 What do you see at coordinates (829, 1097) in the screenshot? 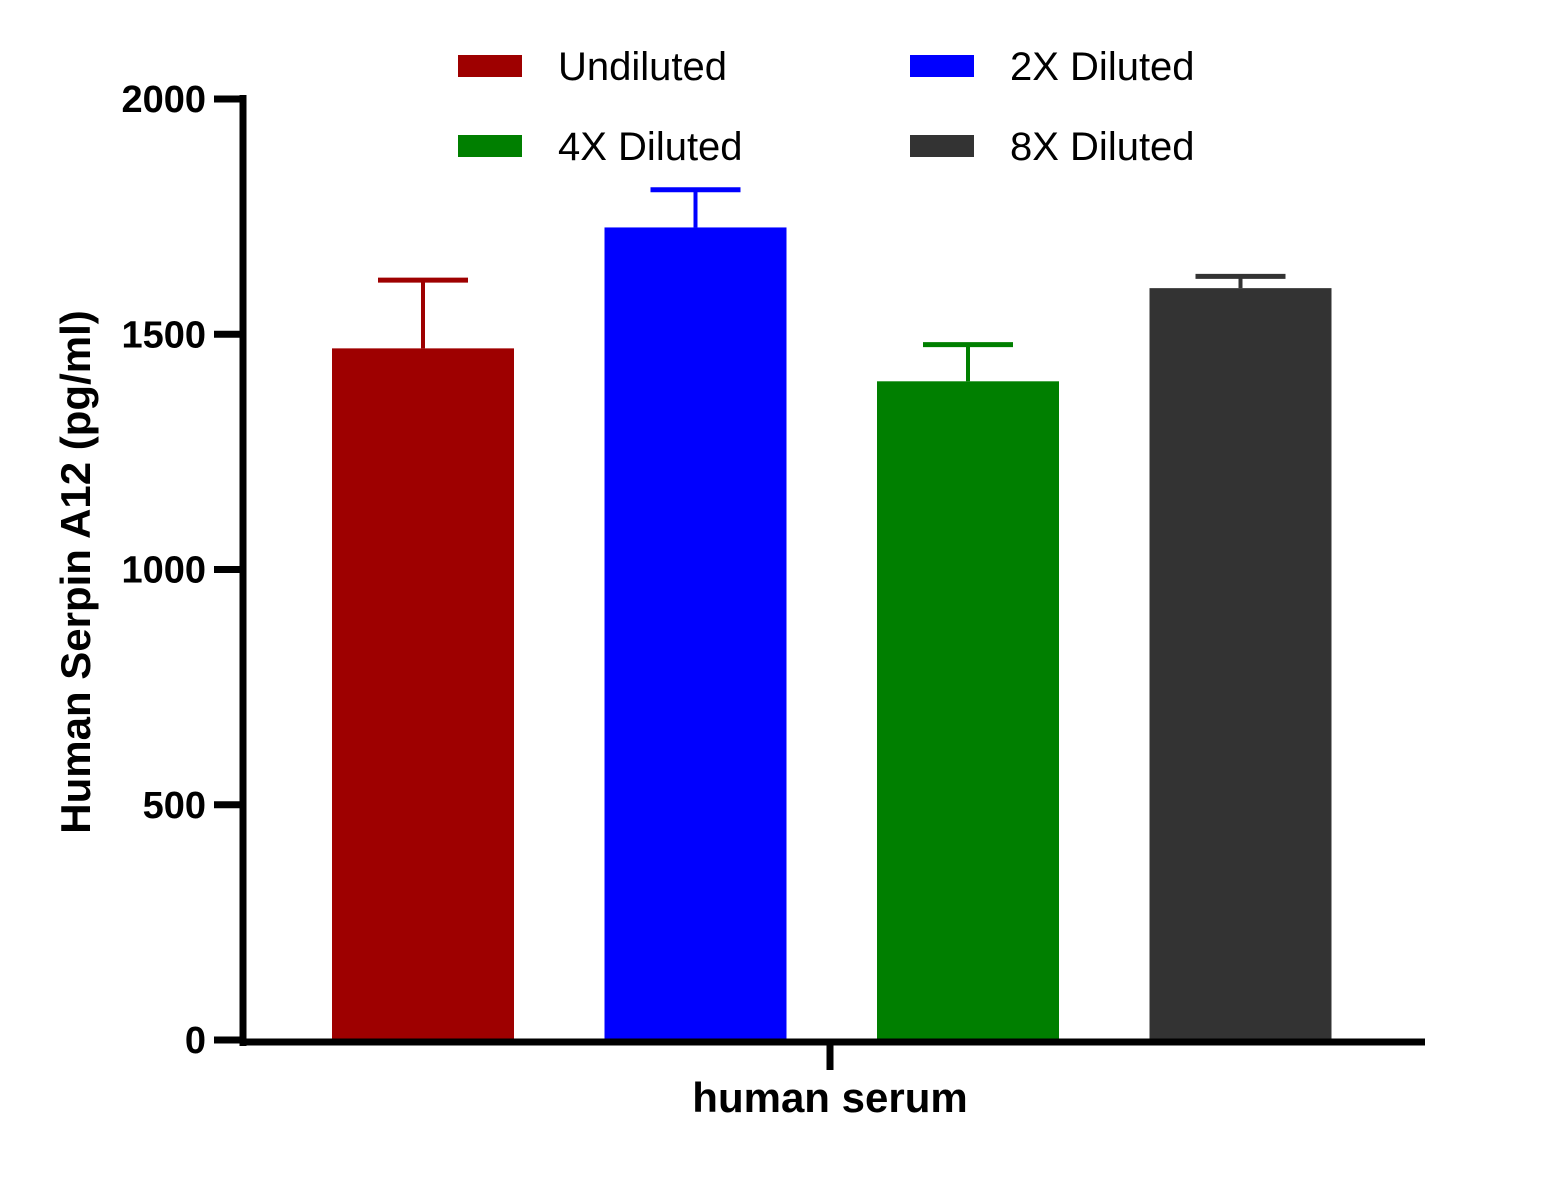
I see `x-axis-label: human serum` at bounding box center [829, 1097].